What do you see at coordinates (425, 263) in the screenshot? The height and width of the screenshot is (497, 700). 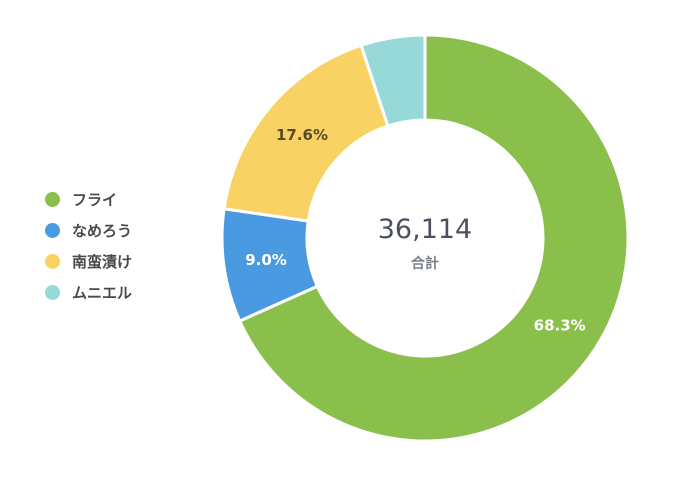 I see `center-caption: 合計` at bounding box center [425, 263].